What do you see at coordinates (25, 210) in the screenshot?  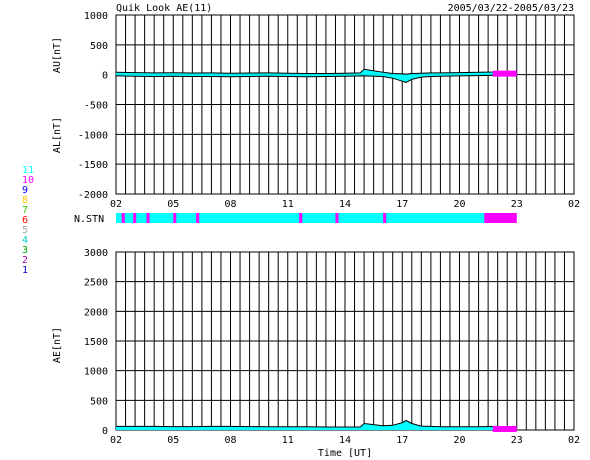 I see `station-legend-item: 7` at bounding box center [25, 210].